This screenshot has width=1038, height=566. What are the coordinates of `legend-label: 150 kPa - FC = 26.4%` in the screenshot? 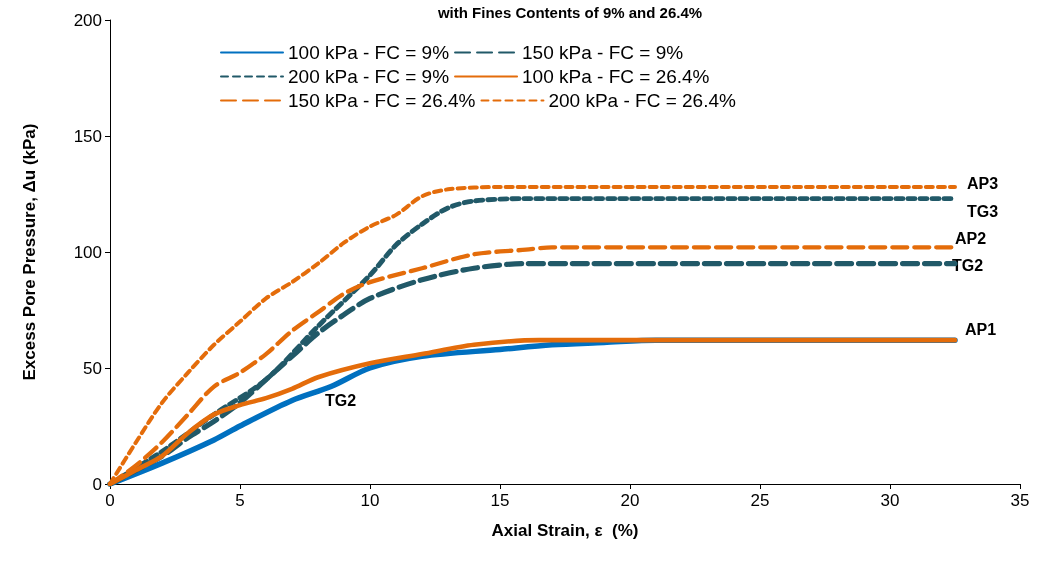 It's located at (382, 100).